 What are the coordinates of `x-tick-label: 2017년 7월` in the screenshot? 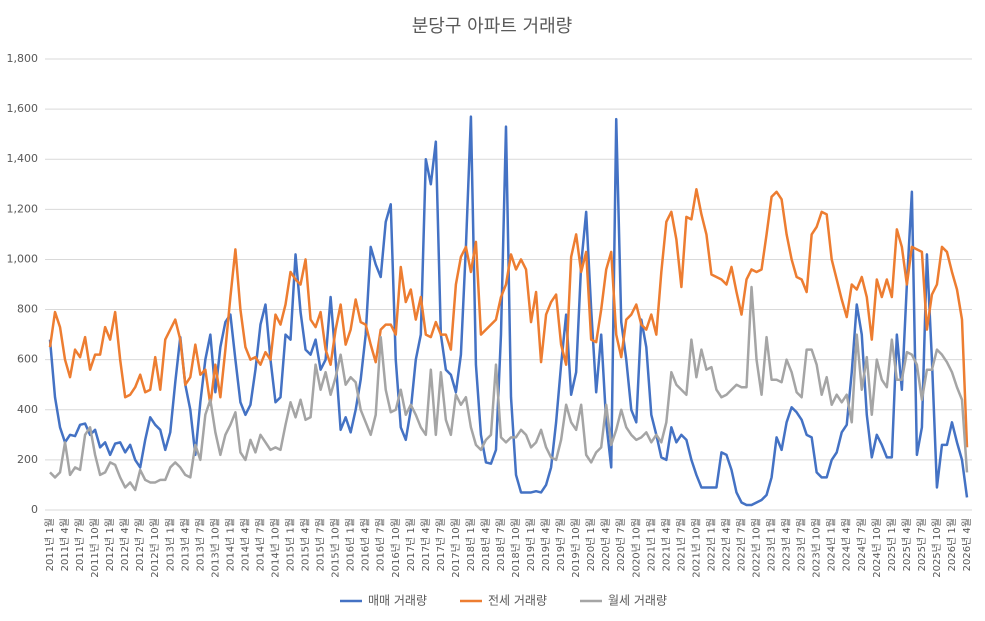 It's located at (441, 544).